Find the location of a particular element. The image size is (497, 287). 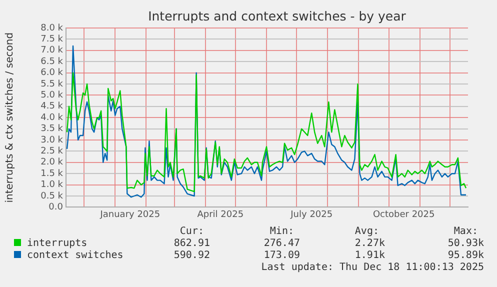

x-tick-label: January 2025 is located at coordinates (129, 215).